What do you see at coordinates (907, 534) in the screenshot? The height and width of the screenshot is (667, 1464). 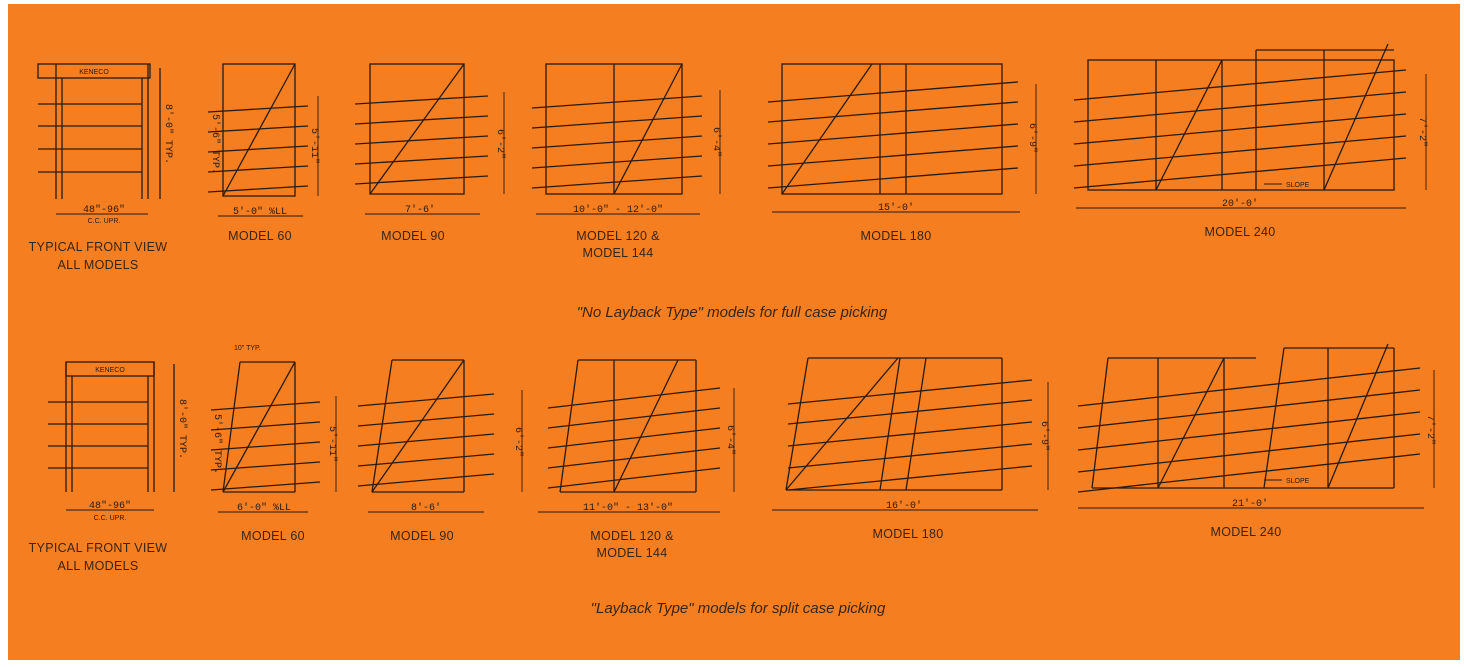 I see `model-180-l-label: MODEL 180` at bounding box center [907, 534].